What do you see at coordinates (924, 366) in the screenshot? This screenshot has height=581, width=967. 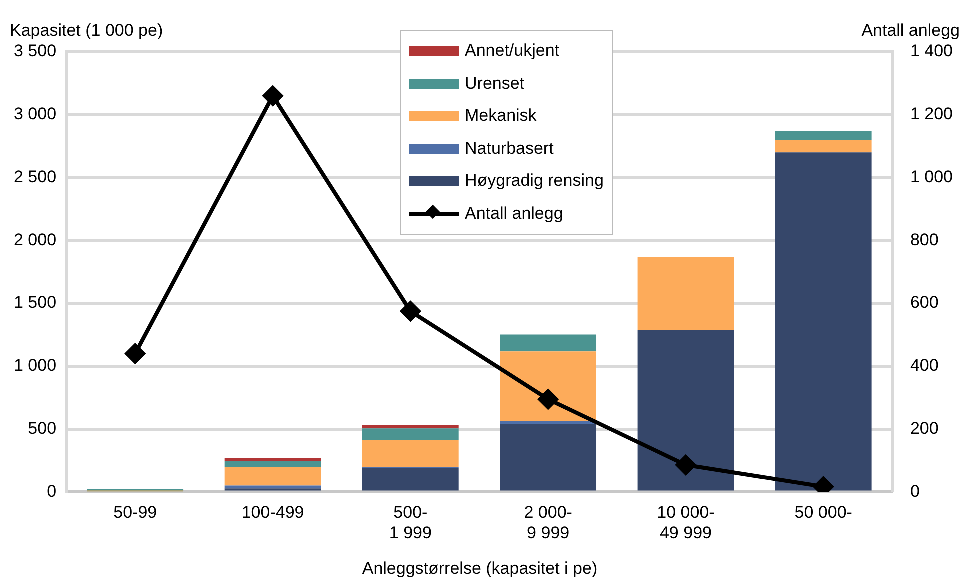 I see `y2-tick-label: 400` at bounding box center [924, 366].